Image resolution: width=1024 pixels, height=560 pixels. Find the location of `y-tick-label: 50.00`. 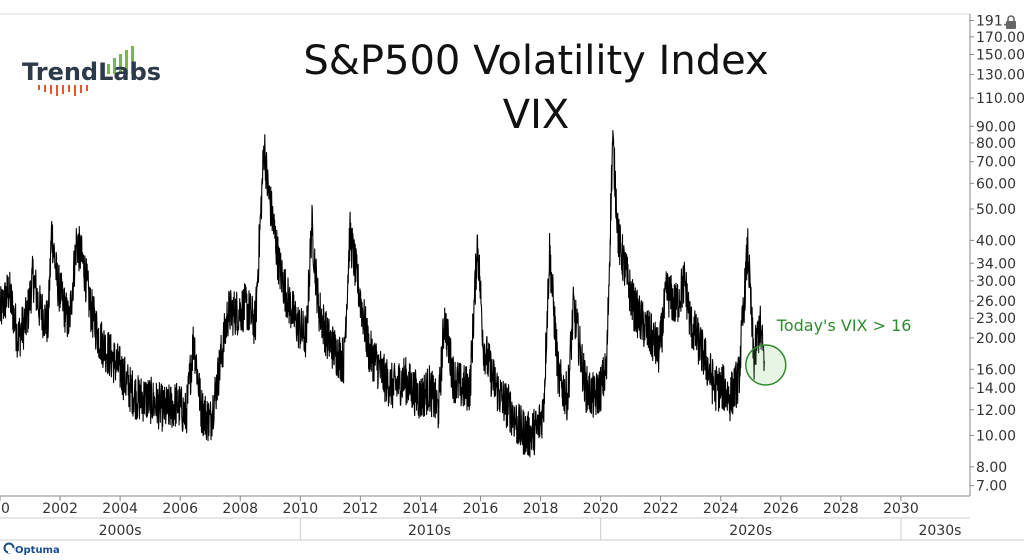

y-tick-label: 50.00 is located at coordinates (996, 210).